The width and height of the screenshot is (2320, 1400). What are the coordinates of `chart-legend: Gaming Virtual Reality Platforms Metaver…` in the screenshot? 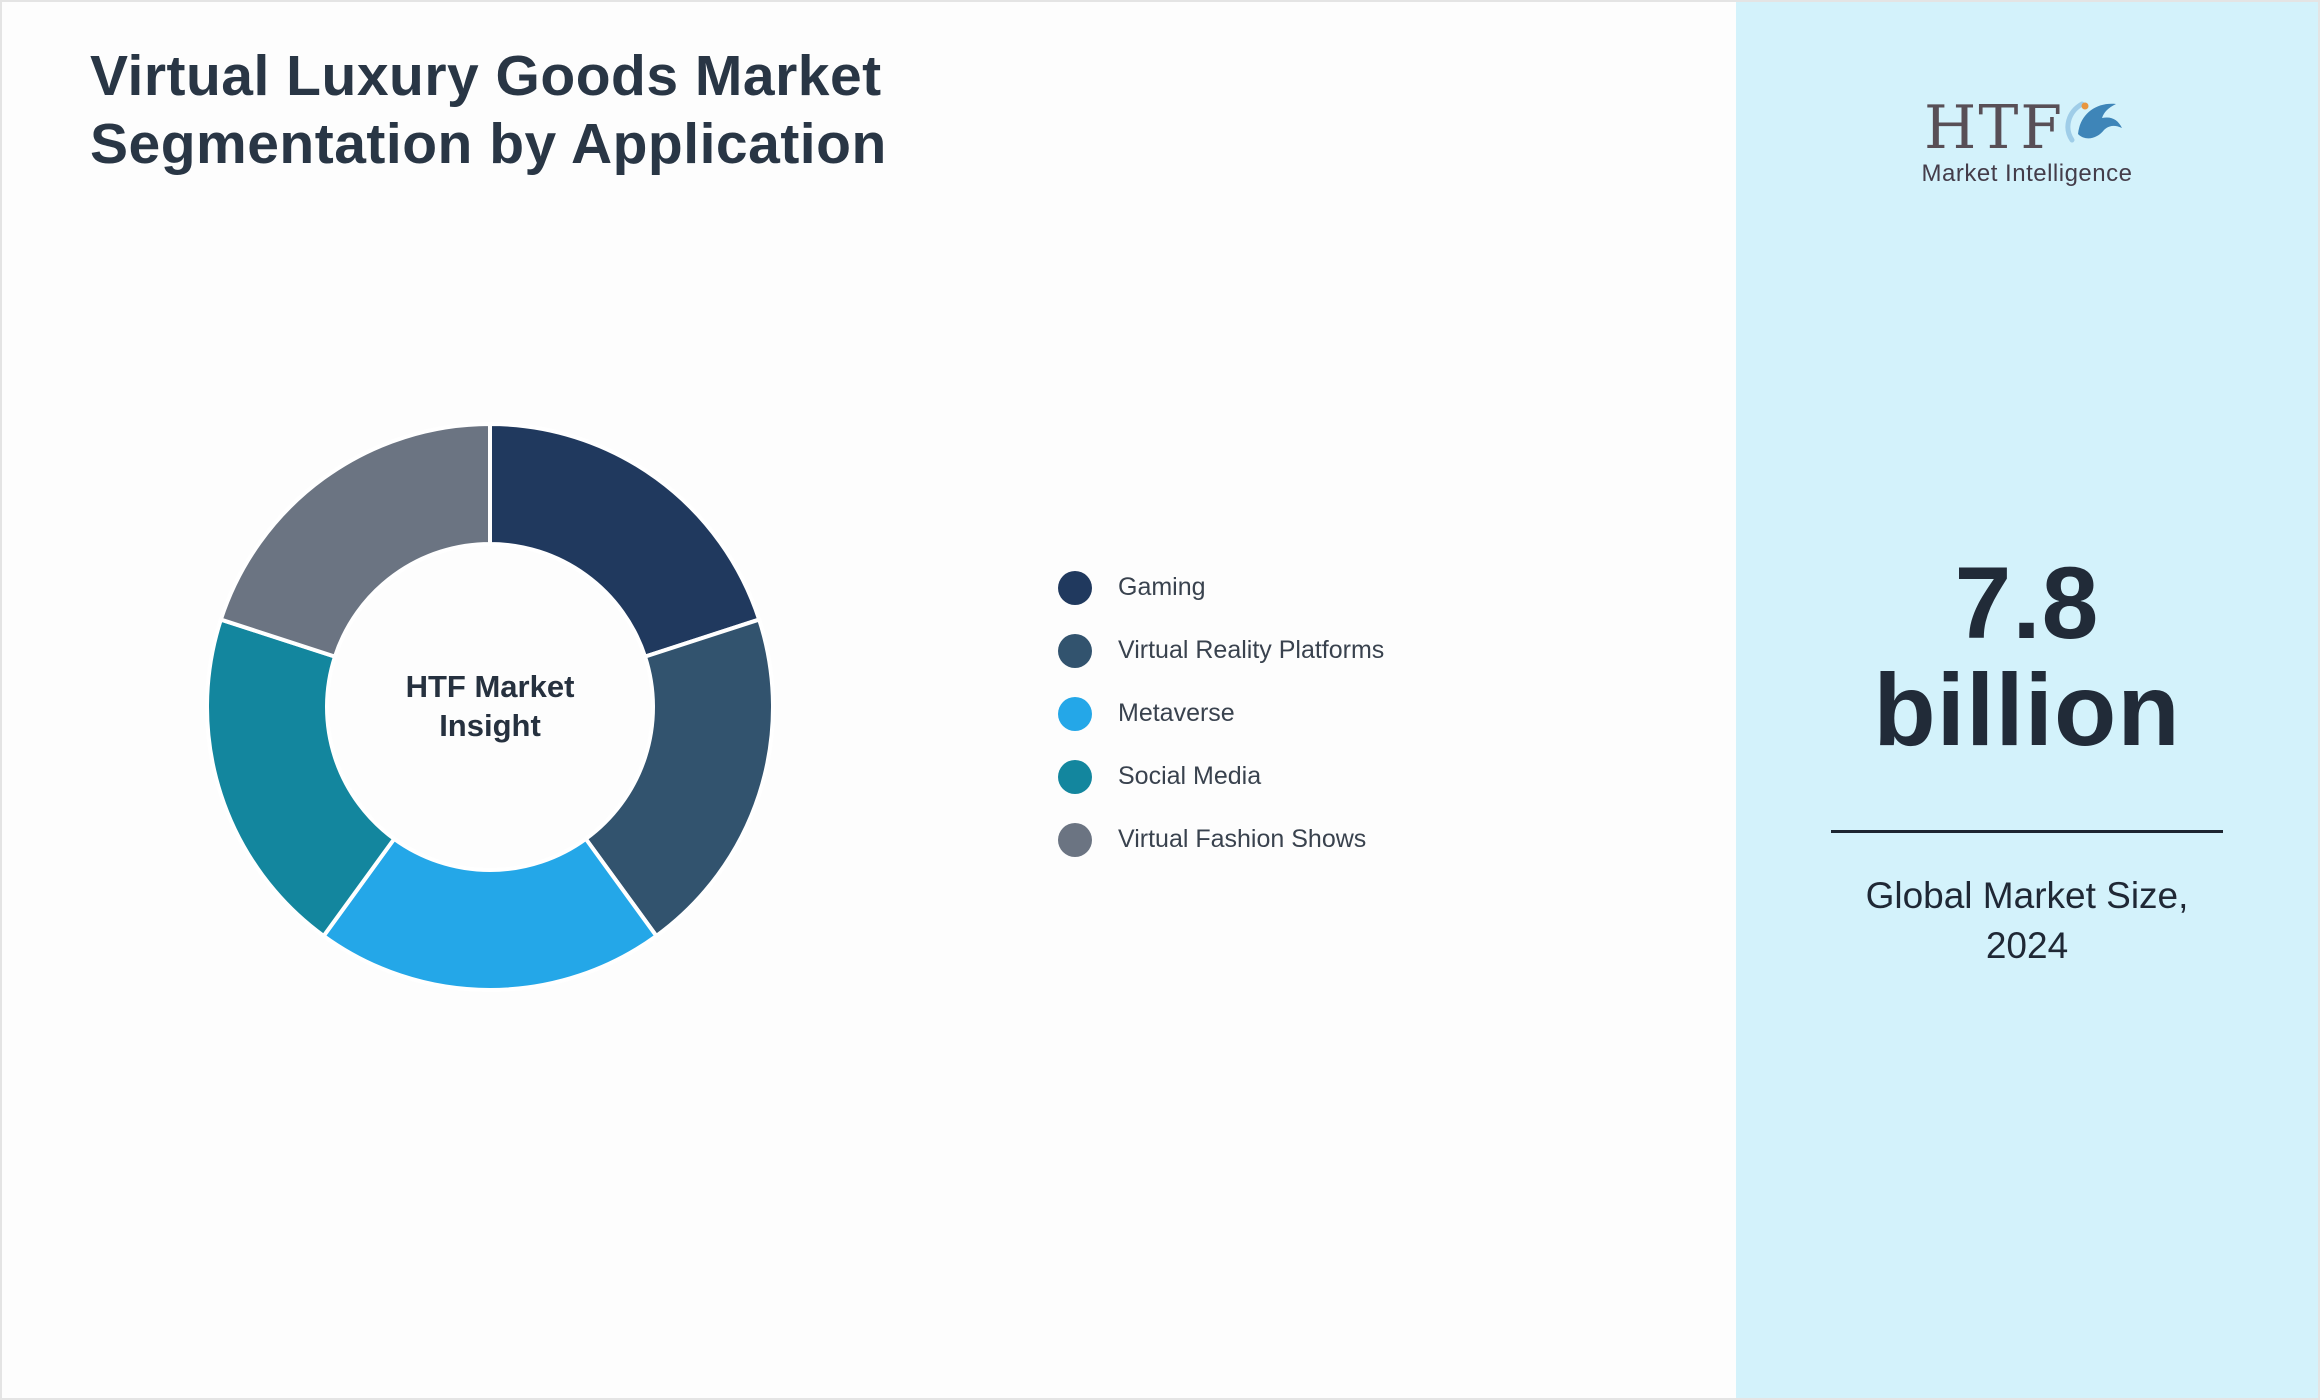 It's located at (1221, 713).